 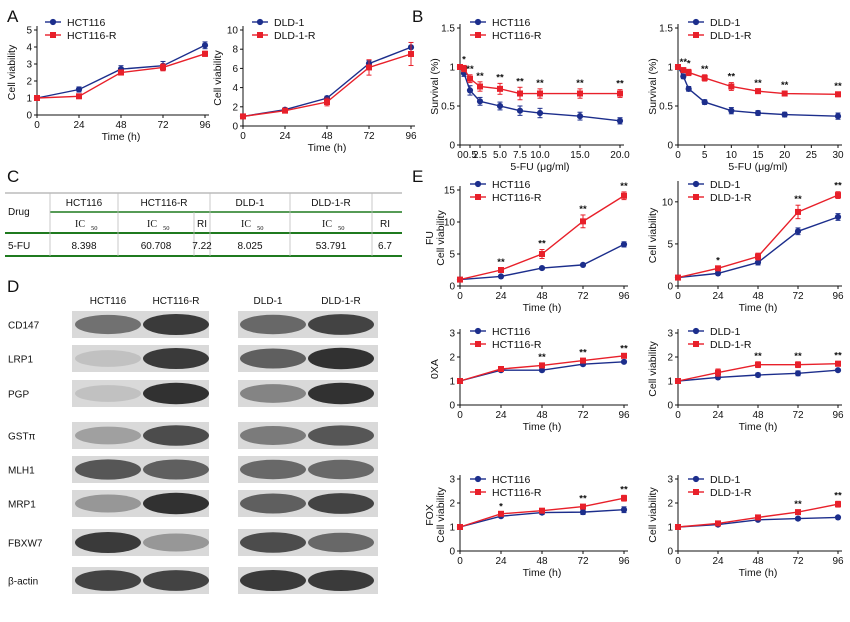 What do you see at coordinates (24, 326) in the screenshot?
I see `blot-protein-label: CD147` at bounding box center [24, 326].